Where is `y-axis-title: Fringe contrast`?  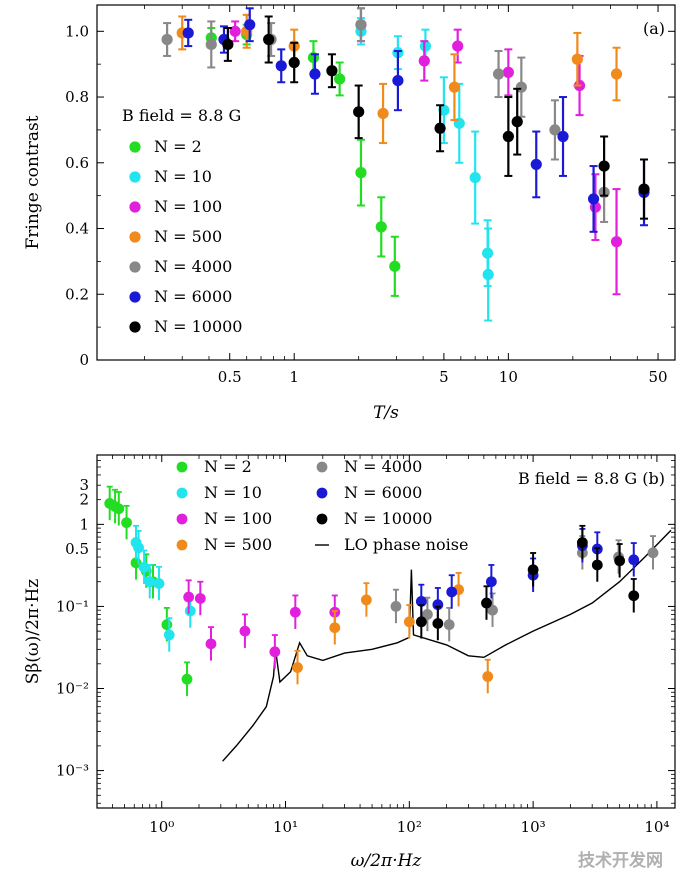
y-axis-title: Fringe contrast is located at coordinates (33, 182).